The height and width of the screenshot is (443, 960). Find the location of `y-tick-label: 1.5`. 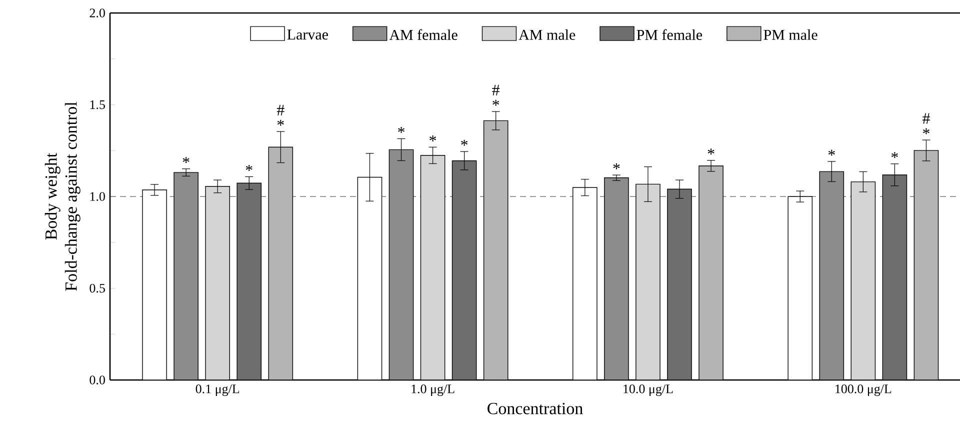

y-tick-label: 1.5 is located at coordinates (97, 105).